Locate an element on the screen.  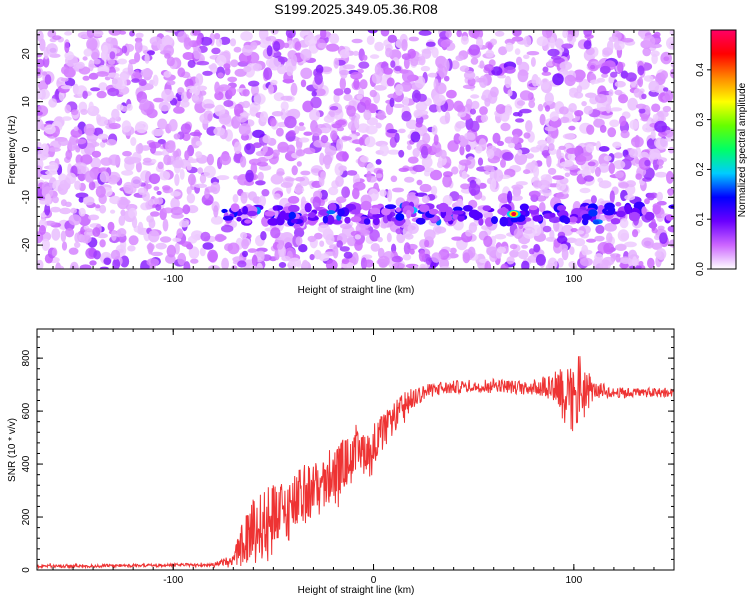
y-tick-label: 800 is located at coordinates (26, 357).